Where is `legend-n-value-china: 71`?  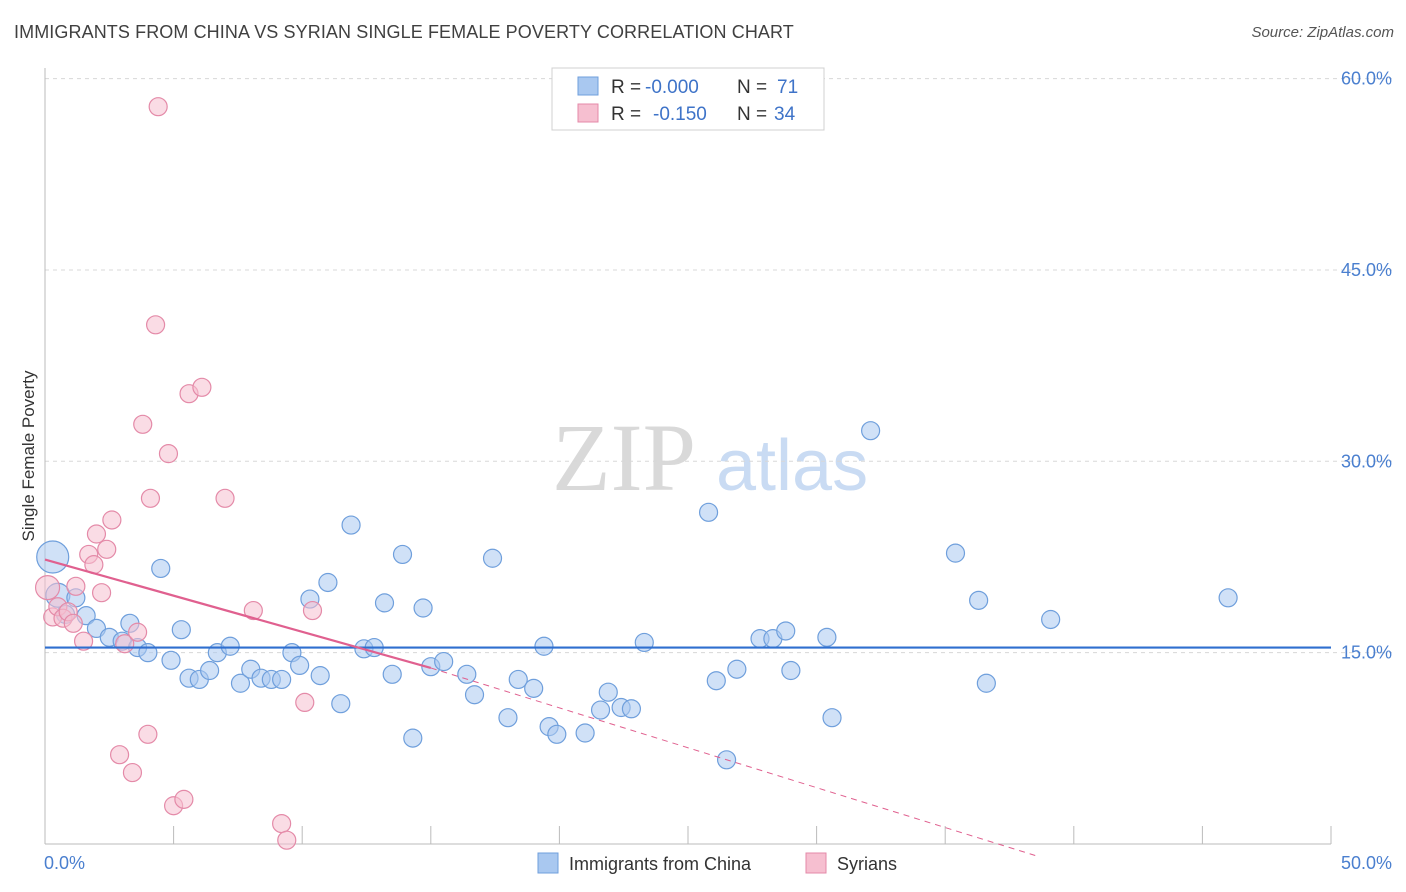
legend-n-value-china: 71 is located at coordinates (787, 87).